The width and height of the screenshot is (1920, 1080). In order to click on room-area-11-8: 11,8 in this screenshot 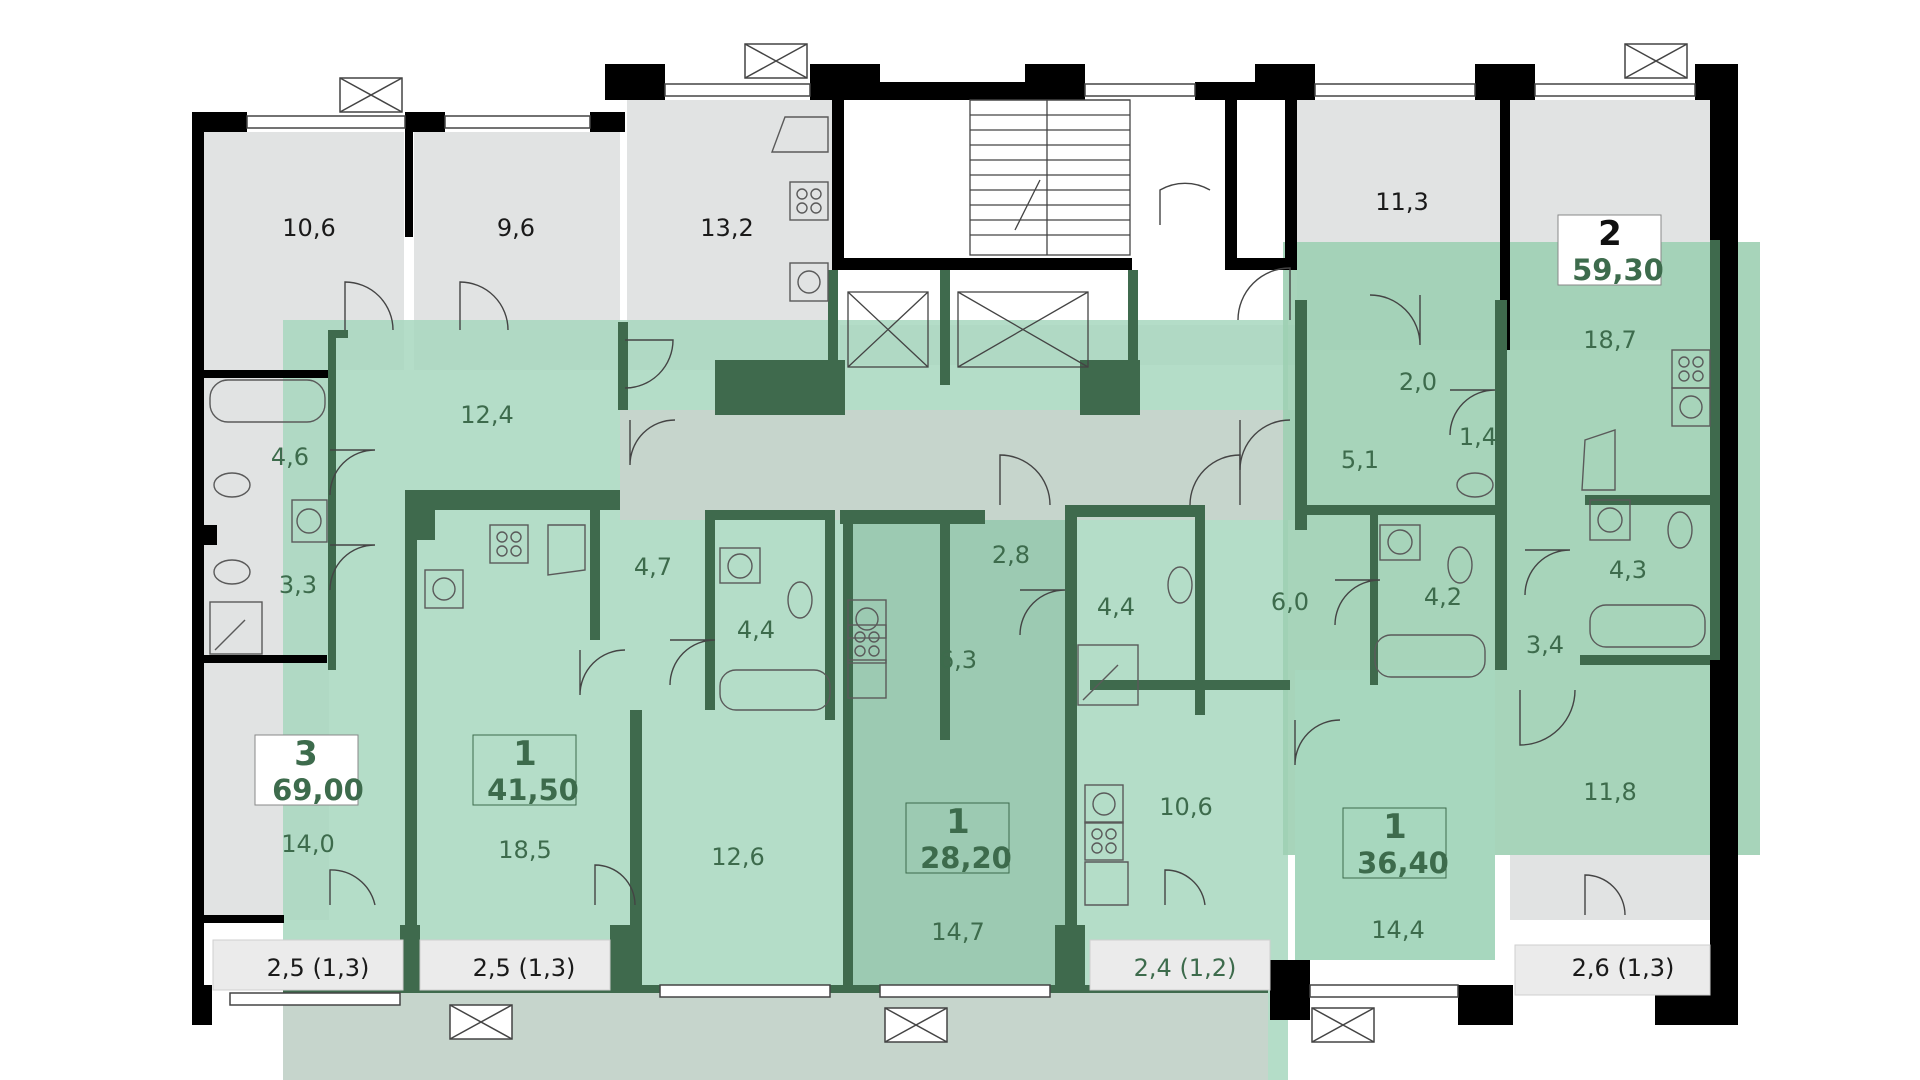, I will do `click(1609, 792)`.